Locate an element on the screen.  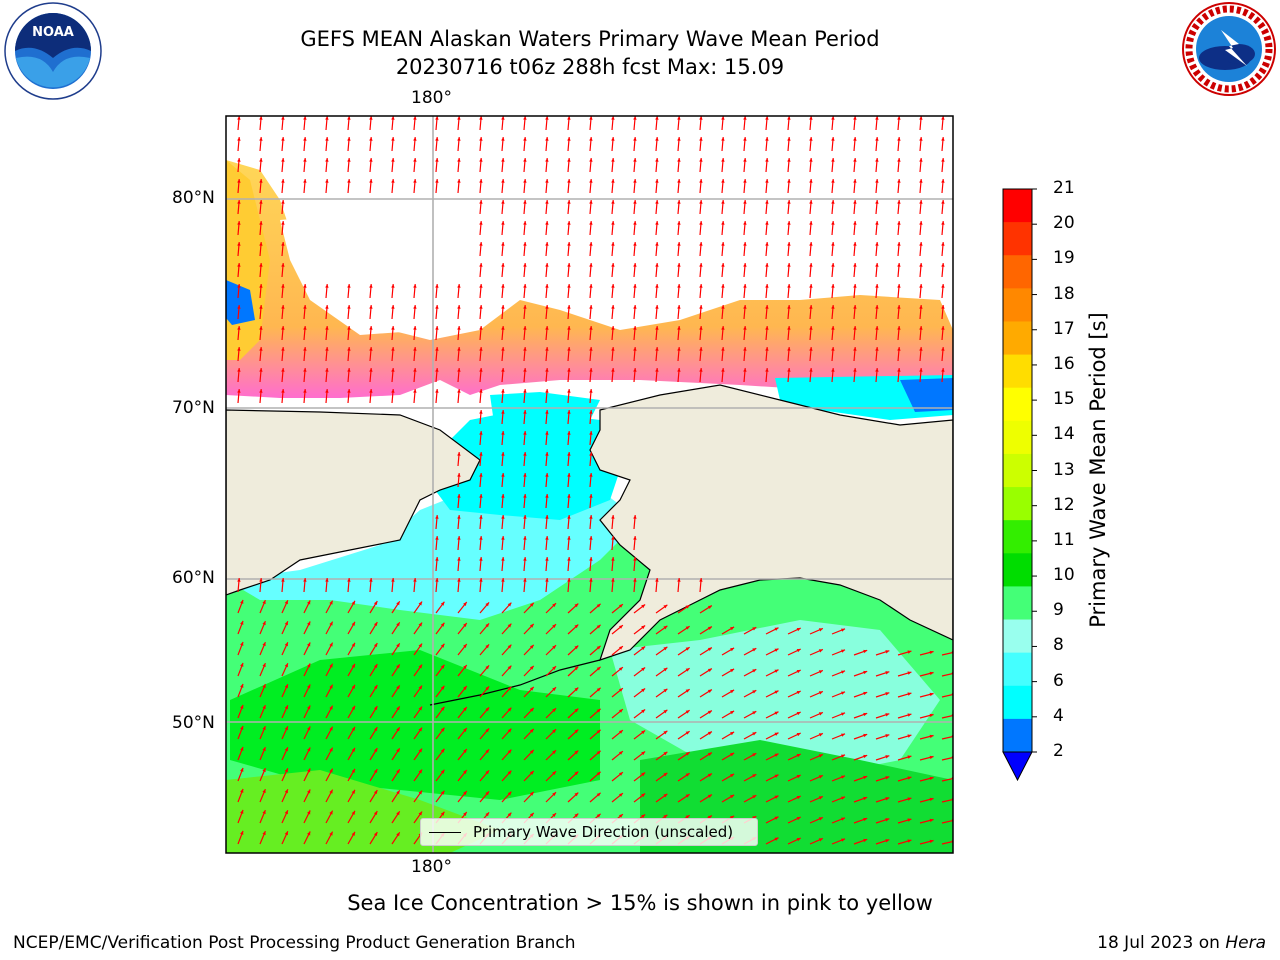
colorbar is located at coordinates (1019, 485).